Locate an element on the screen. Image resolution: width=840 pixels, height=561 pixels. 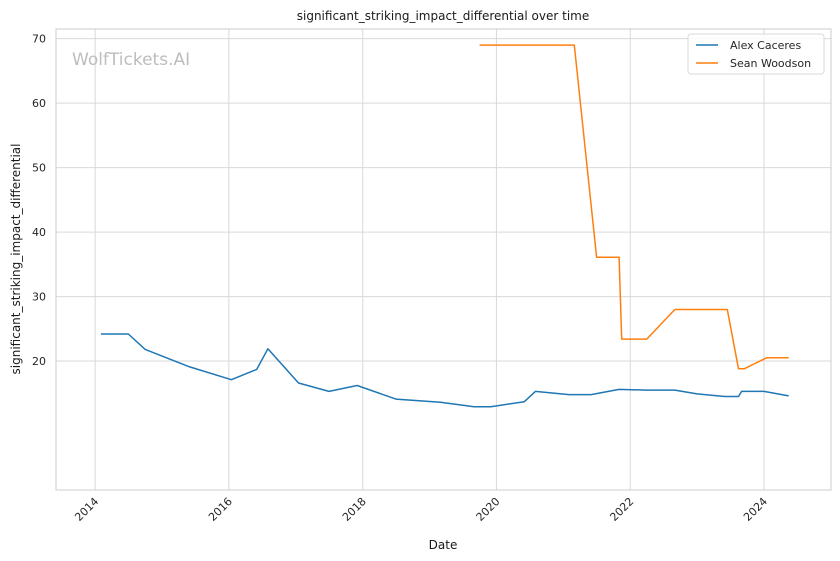
legend-box is located at coordinates (756, 54).